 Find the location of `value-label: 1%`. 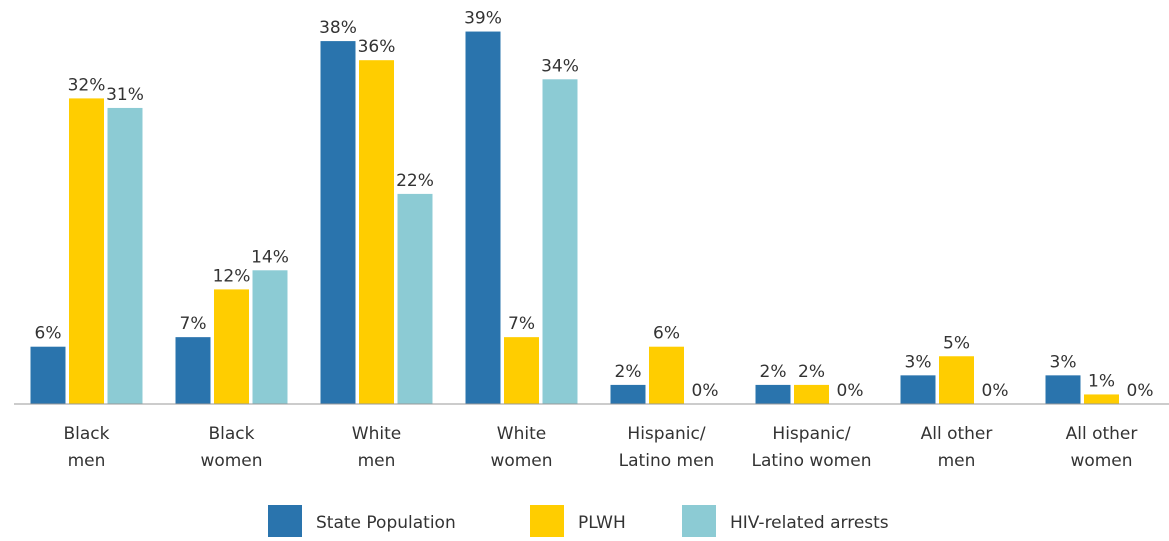

value-label: 1% is located at coordinates (1101, 381).